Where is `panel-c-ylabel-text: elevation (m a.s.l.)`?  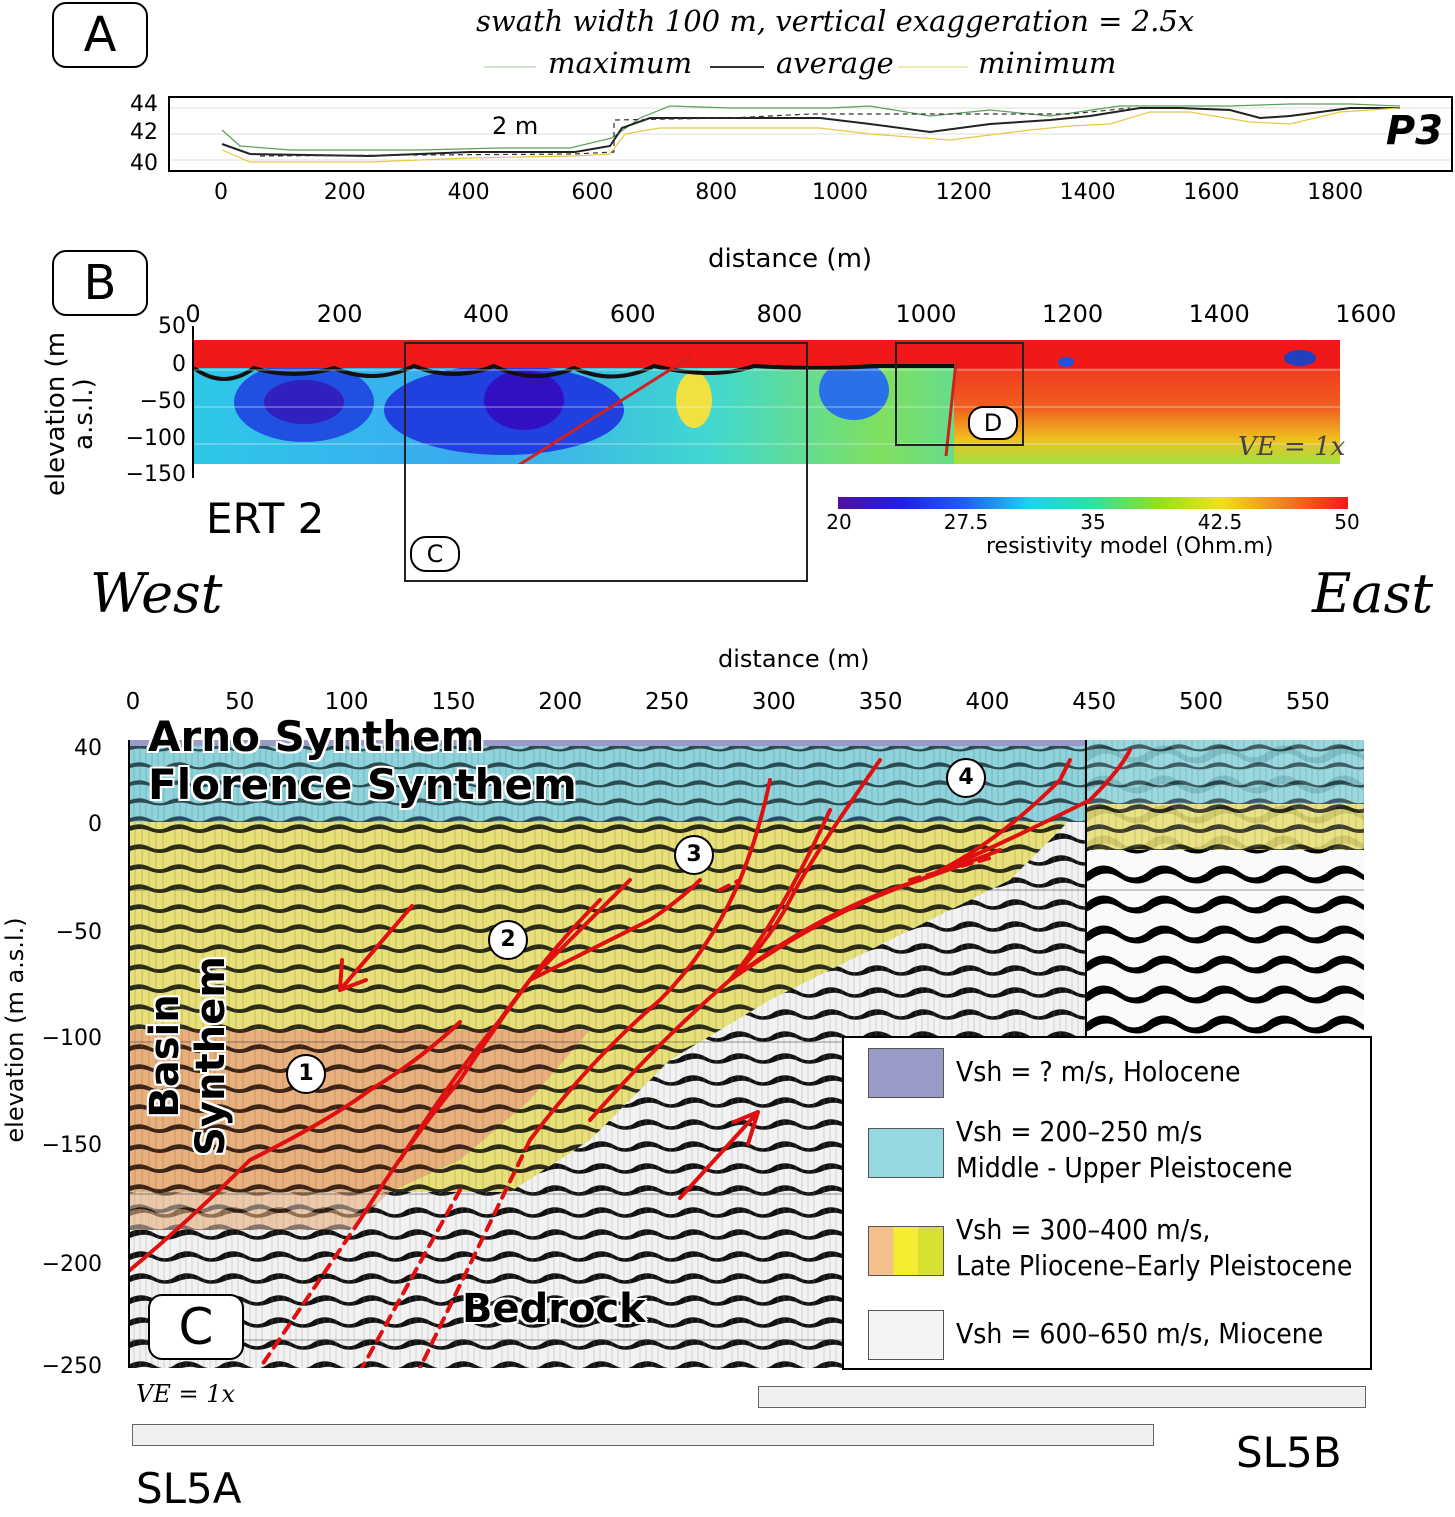 panel-c-ylabel-text: elevation (m a.s.l.) is located at coordinates (15, 1030).